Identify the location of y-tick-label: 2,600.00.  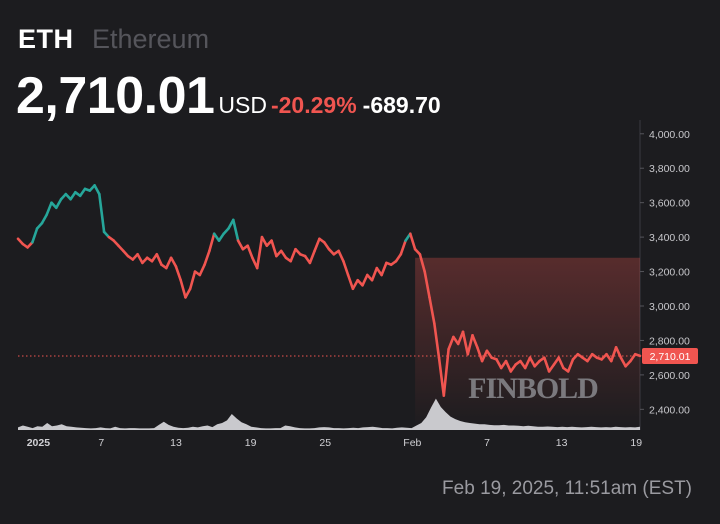
(669, 376).